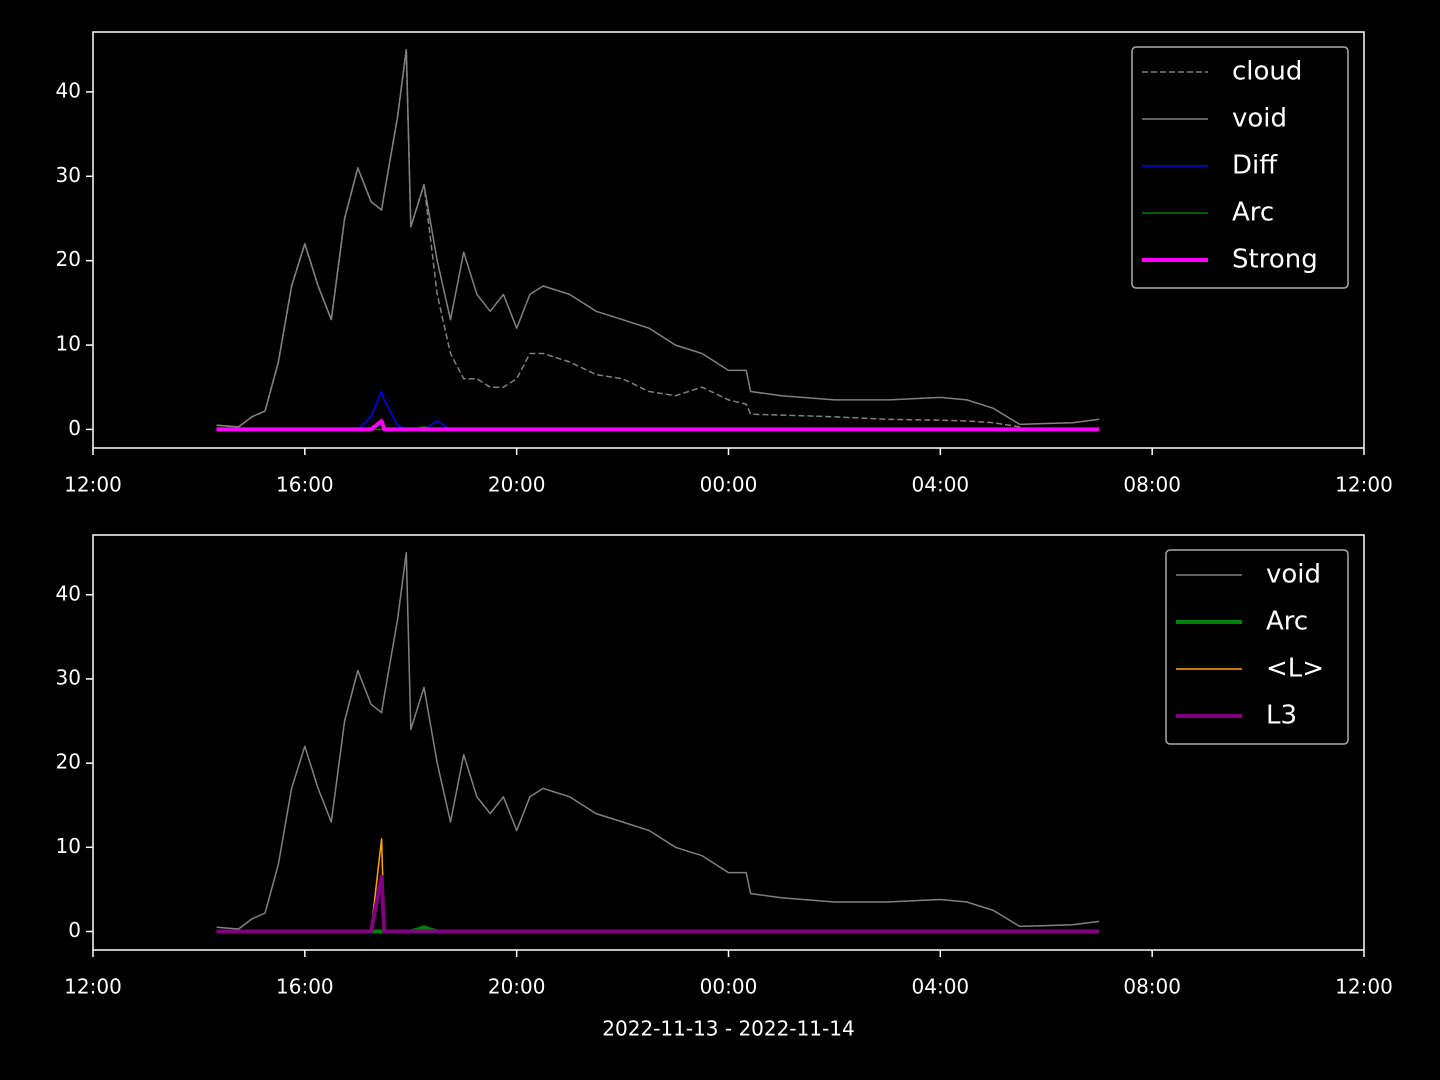 This screenshot has width=1440, height=1080. What do you see at coordinates (1275, 260) in the screenshot?
I see `legend-label: Strong` at bounding box center [1275, 260].